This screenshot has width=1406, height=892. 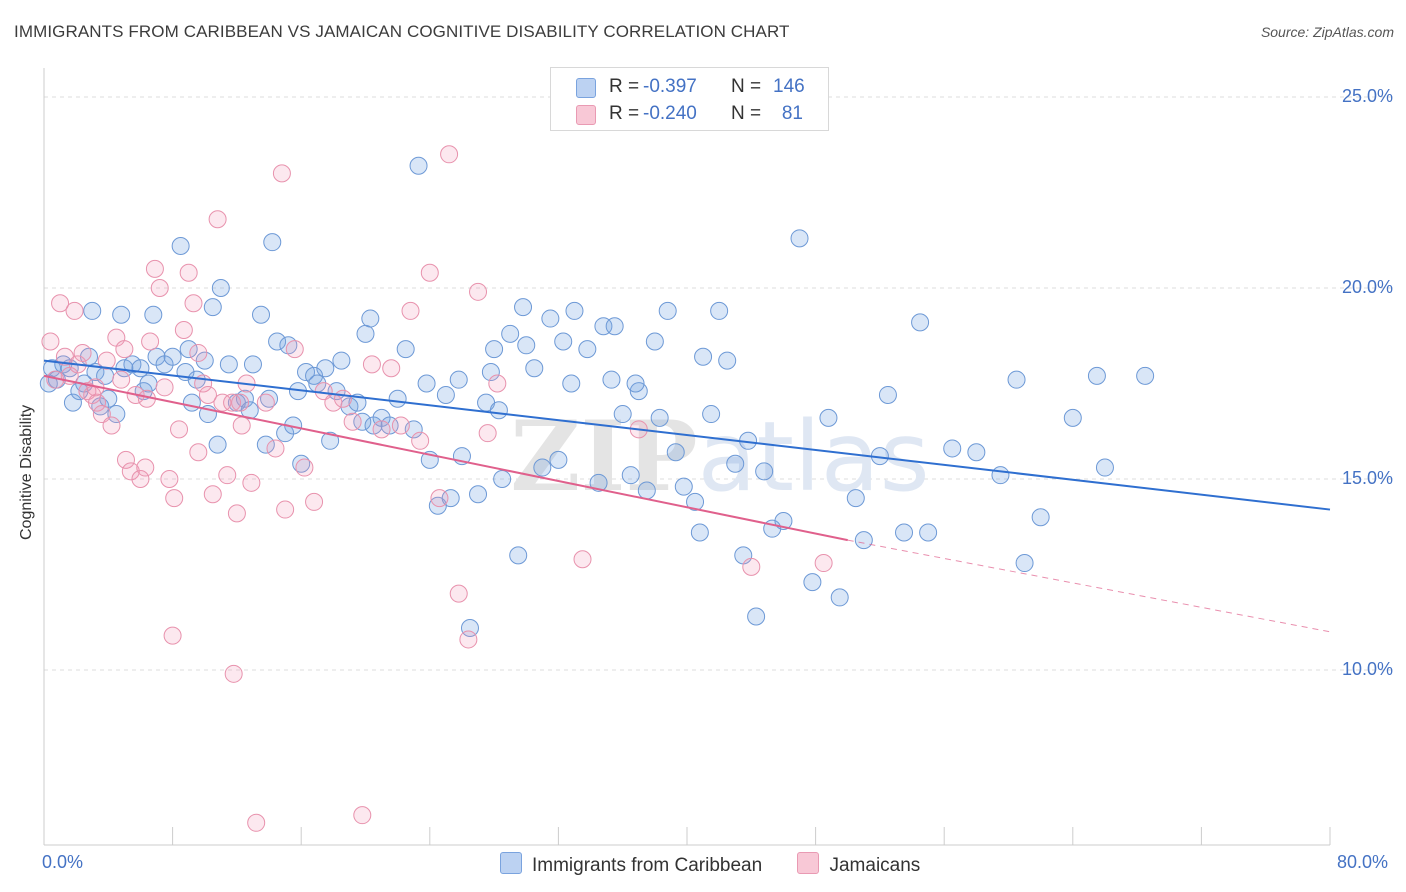 I want to click on r-label: R =, so click(x=624, y=113).